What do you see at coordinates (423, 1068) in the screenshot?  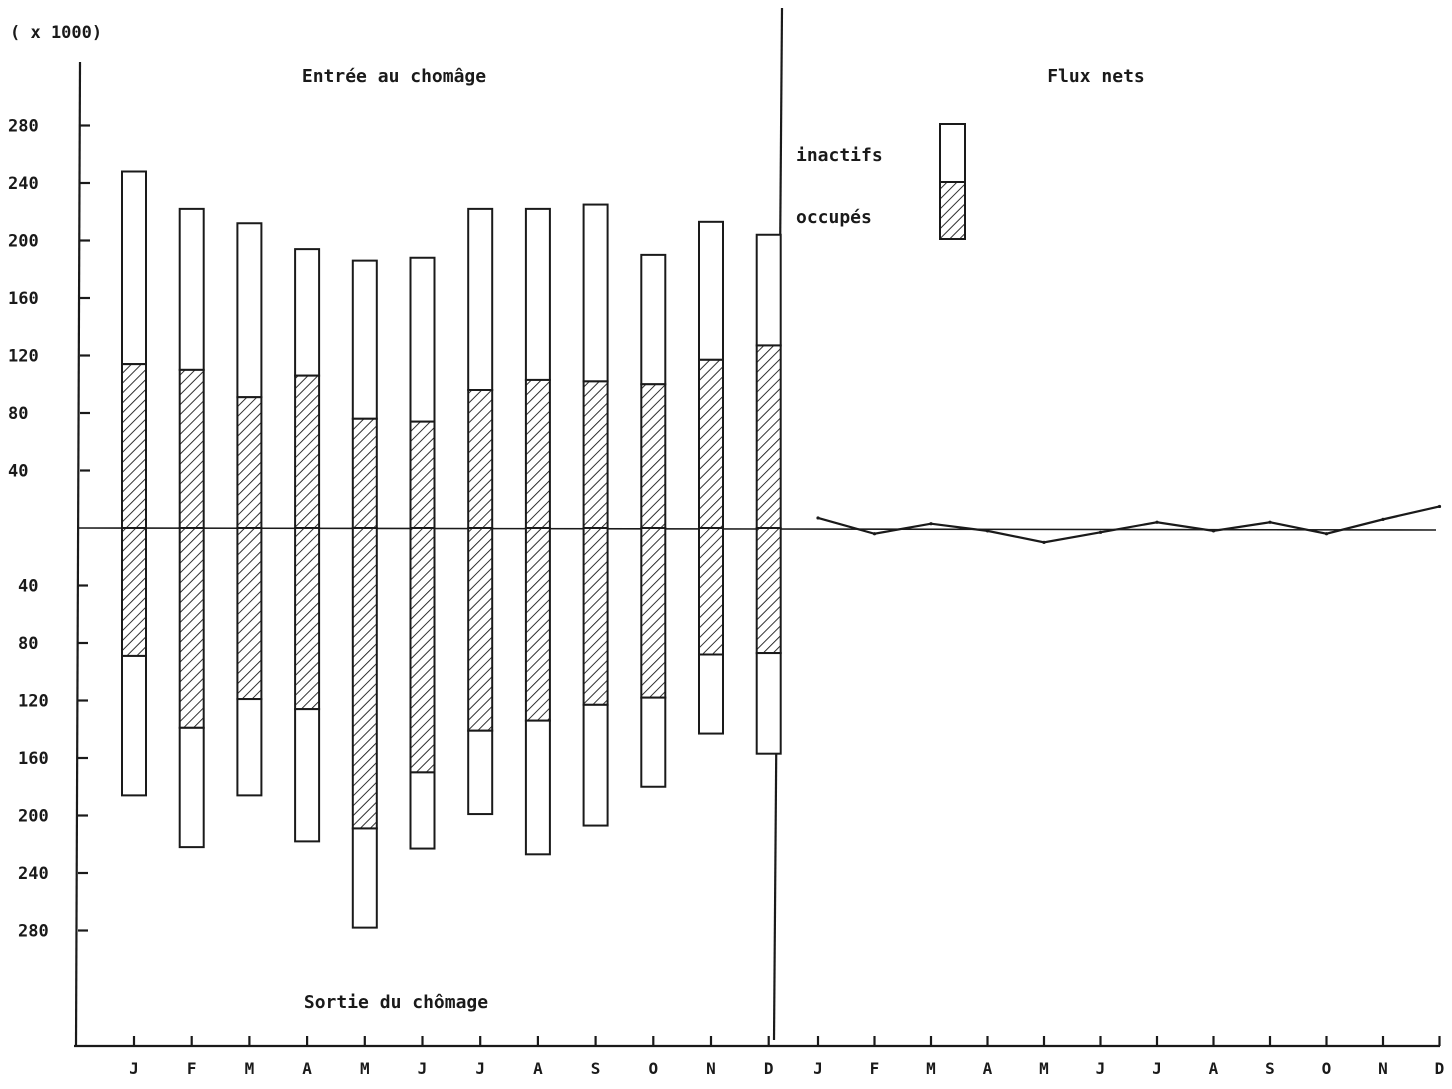 I see `x-label-left-5: J` at bounding box center [423, 1068].